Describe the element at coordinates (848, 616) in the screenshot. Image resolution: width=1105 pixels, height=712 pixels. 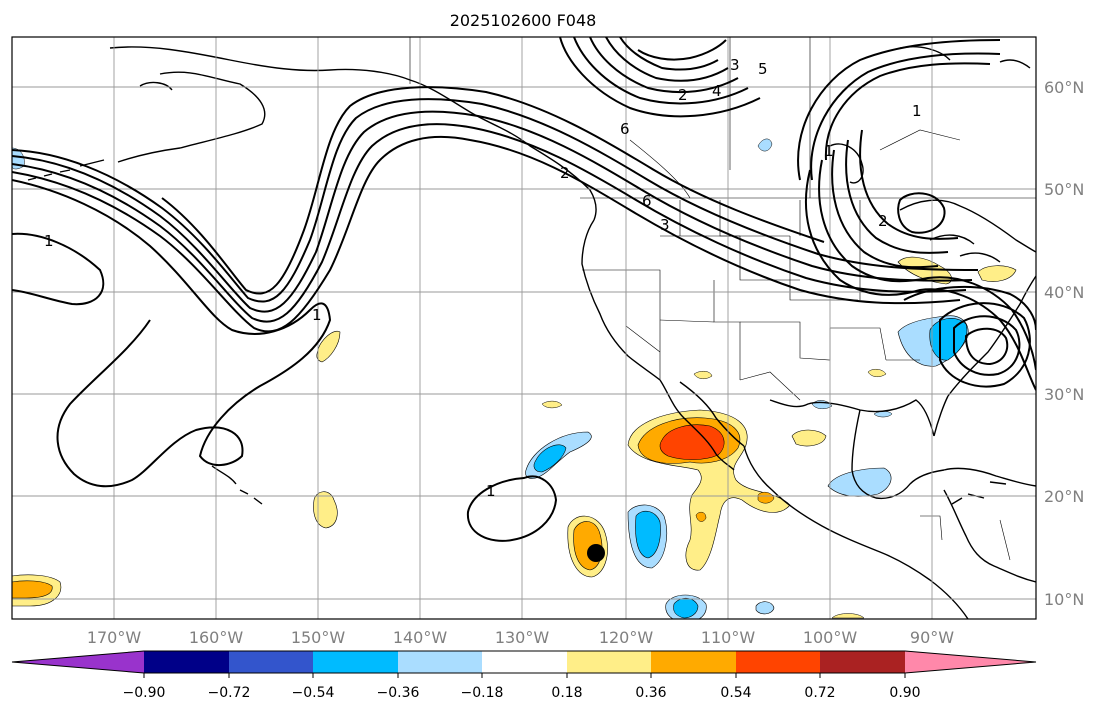
I see `fill-yellow-south` at that location.